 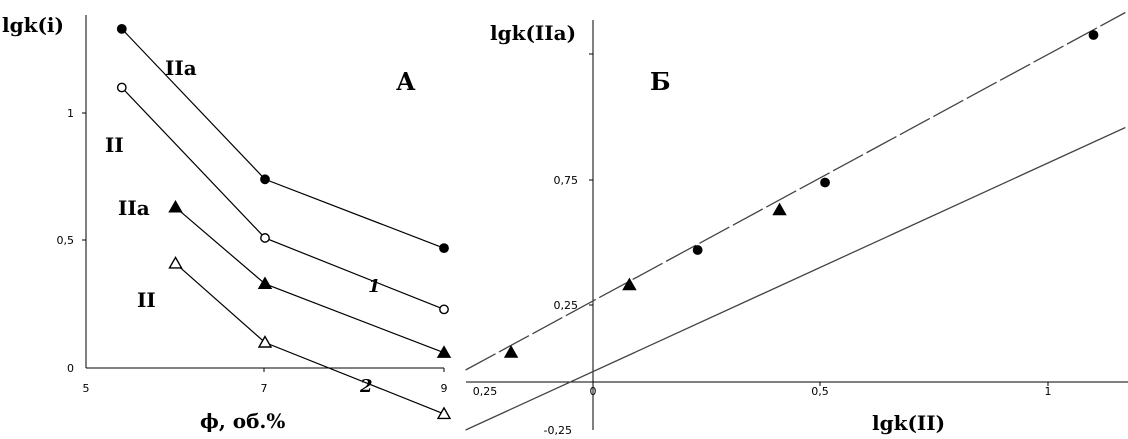 What do you see at coordinates (70, 113) in the screenshot?
I see `panel-a-y-tick-label: 1` at bounding box center [70, 113].